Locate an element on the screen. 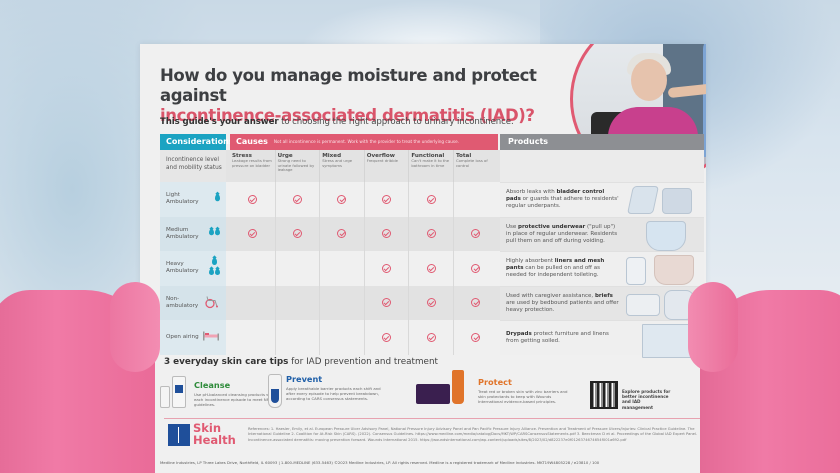 The height and width of the screenshot is (473, 840). cause-mixed: Mixed Stress and urge symptoms is located at coordinates (341, 166).